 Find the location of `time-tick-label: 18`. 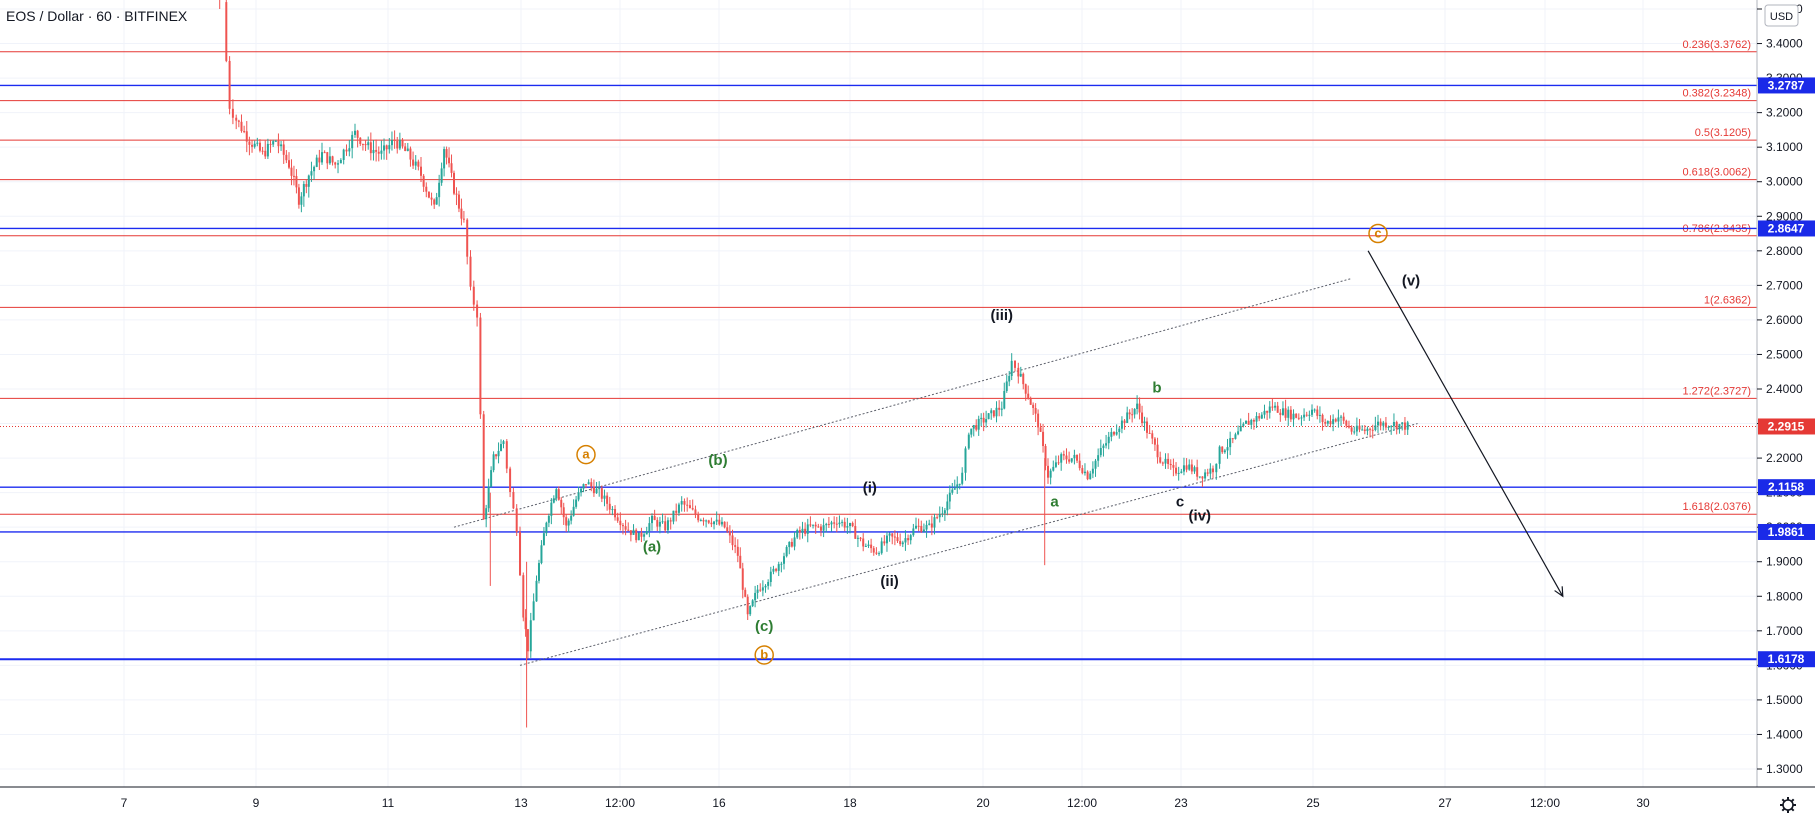

time-tick-label: 18 is located at coordinates (850, 803).